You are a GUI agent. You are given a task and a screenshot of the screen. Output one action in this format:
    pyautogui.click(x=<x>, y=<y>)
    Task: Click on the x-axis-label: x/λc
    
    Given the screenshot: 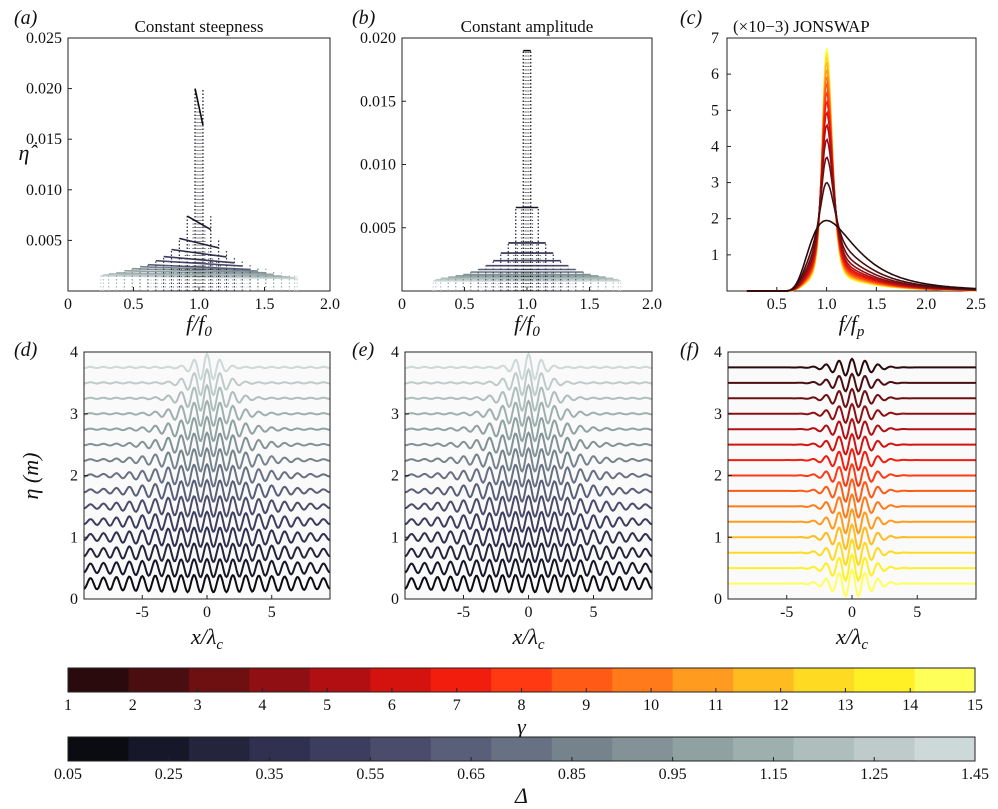 What is the action you would take?
    pyautogui.click(x=206, y=638)
    